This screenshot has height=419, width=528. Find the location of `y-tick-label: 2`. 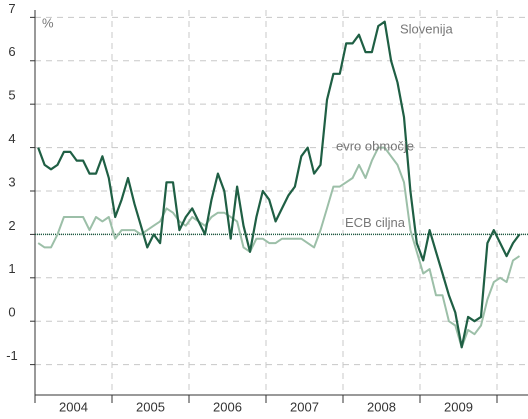

y-tick-label: 2 is located at coordinates (11, 225).